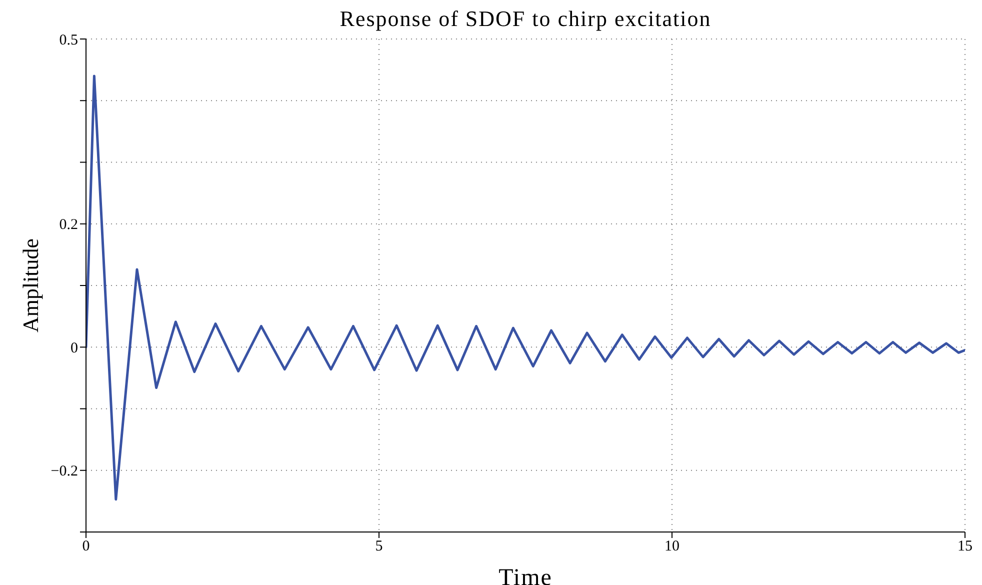 This screenshot has width=982, height=585. I want to click on y-tick-label: −0.2, so click(64, 472).